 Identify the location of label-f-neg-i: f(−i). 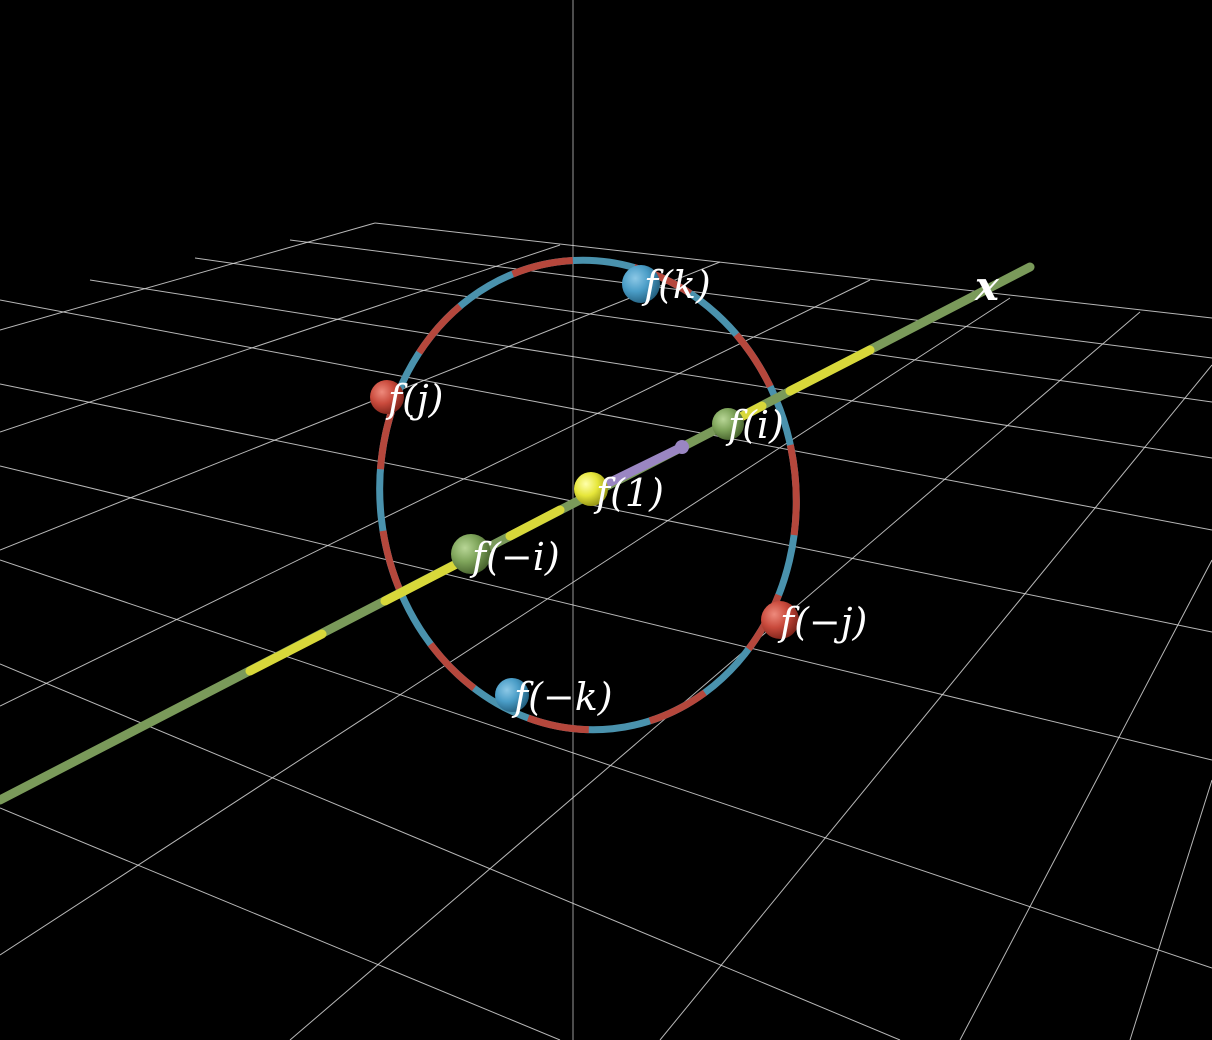
(514, 557).